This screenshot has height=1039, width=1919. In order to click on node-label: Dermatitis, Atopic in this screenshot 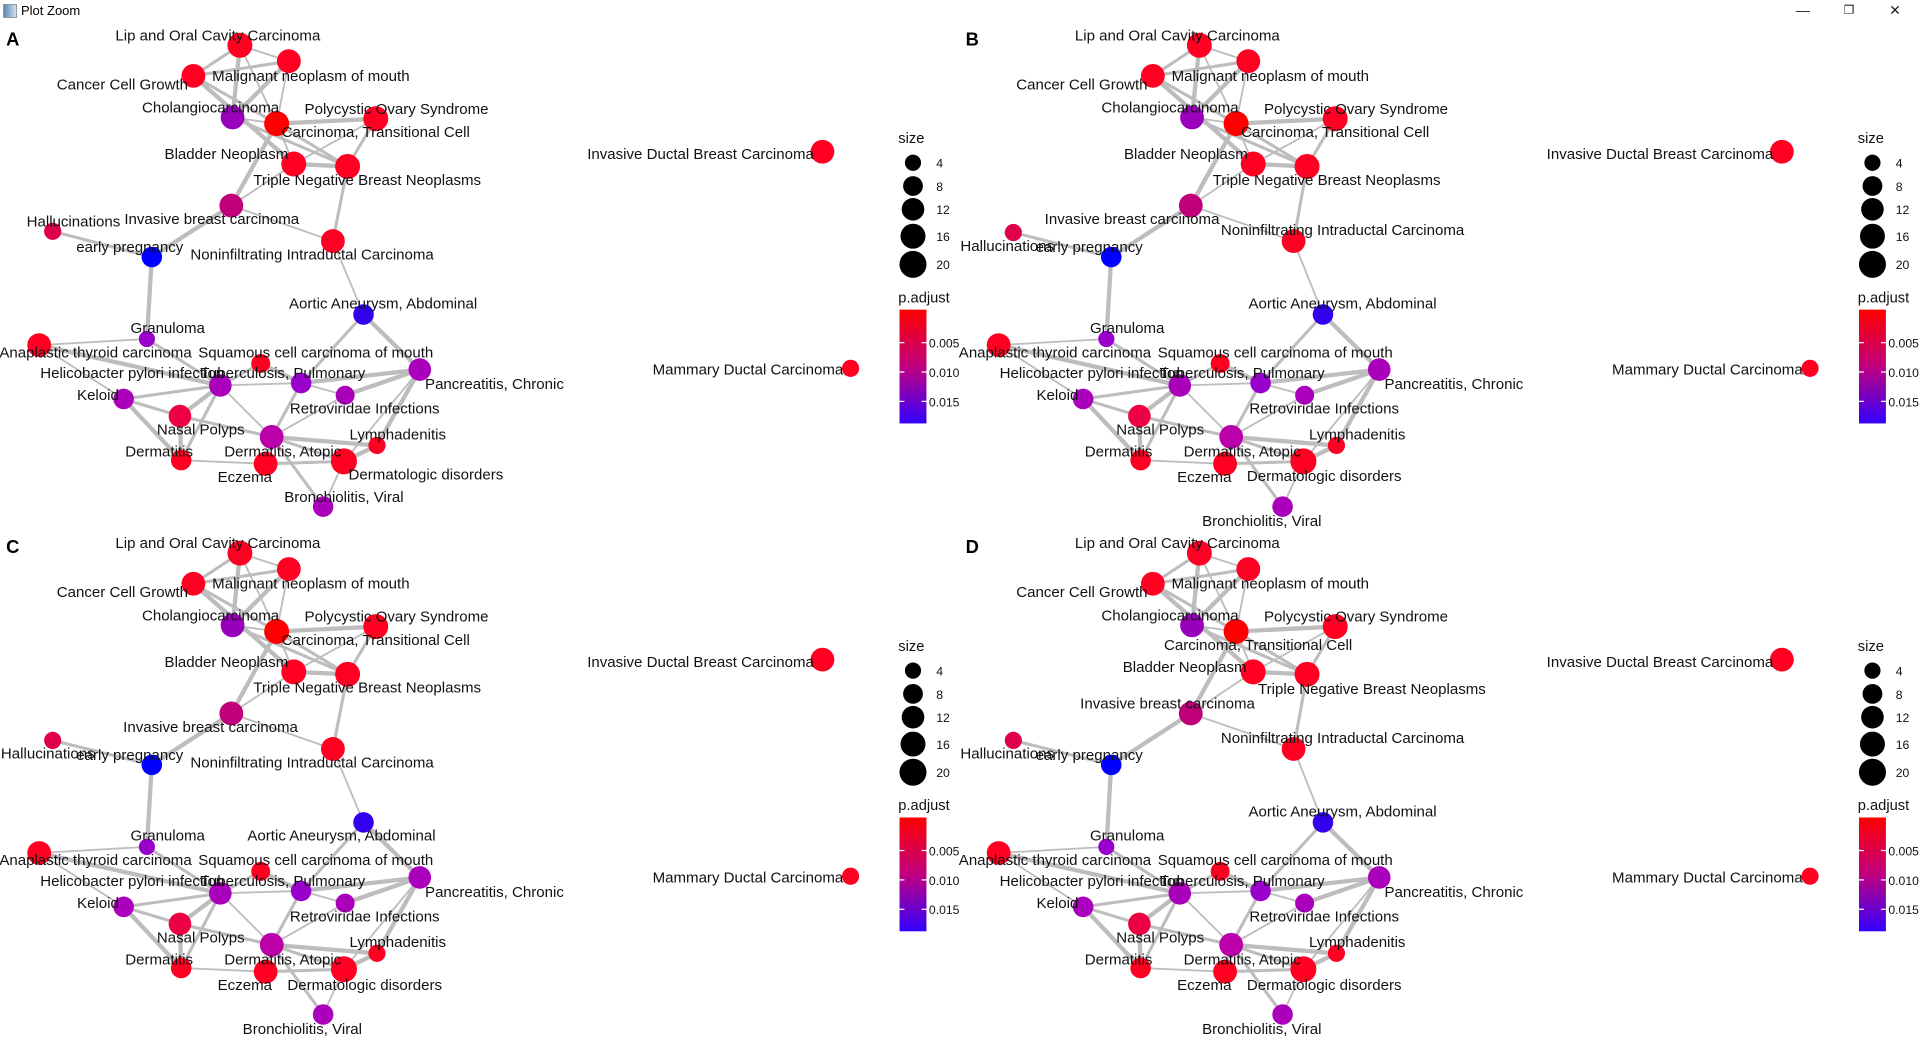, I will do `click(283, 451)`.